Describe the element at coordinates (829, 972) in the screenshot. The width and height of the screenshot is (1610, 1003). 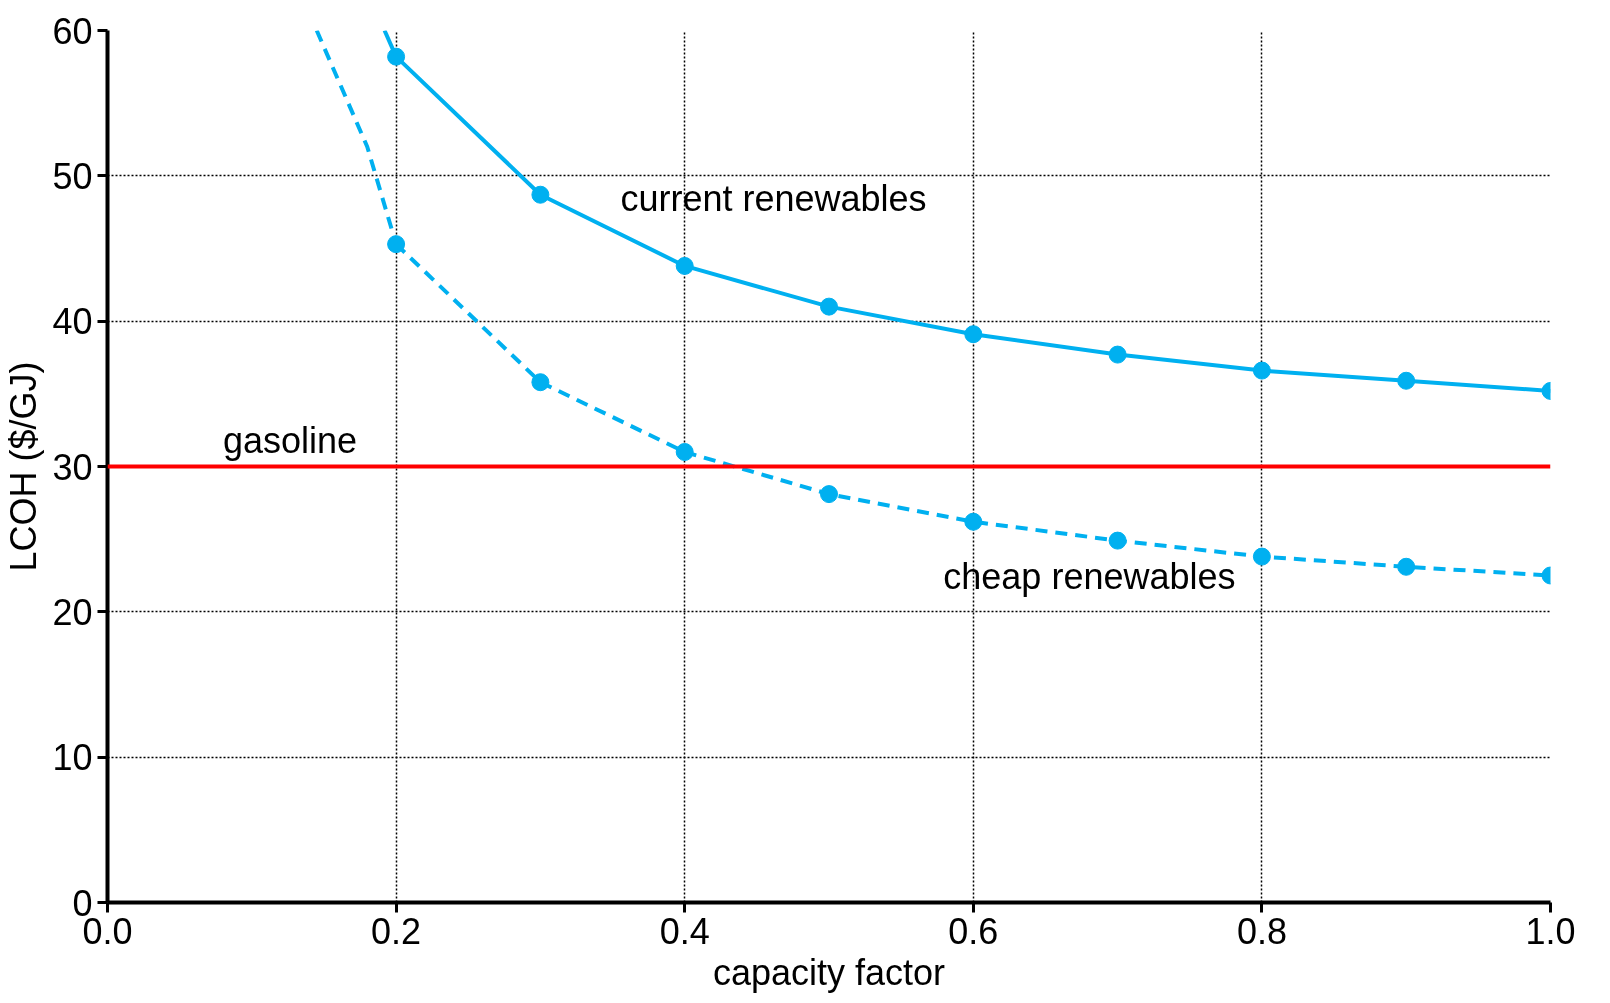
I see `x-axis-title: capacity factor` at that location.